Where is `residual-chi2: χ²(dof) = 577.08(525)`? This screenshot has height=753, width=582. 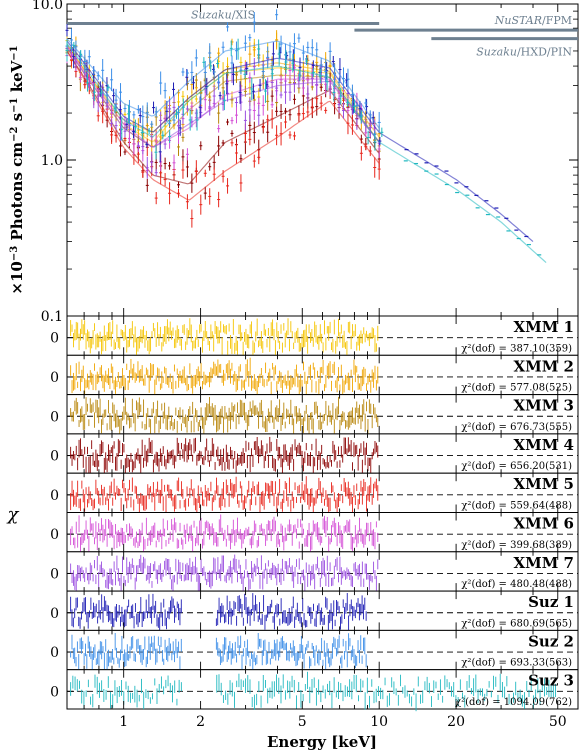
residual-chi2: χ²(dof) = 577.08(525) is located at coordinates (516, 388).